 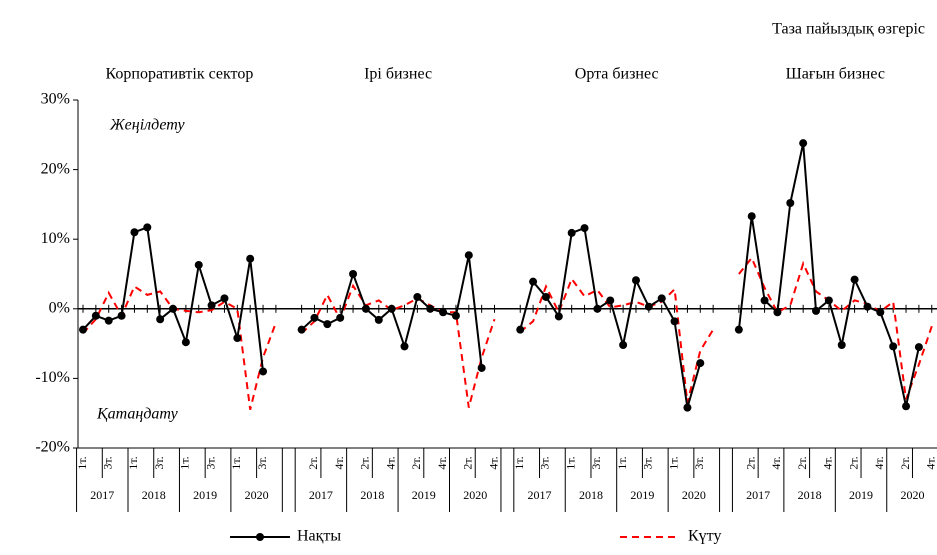 I want to click on y-tick-label: -10%, so click(x=52, y=377).